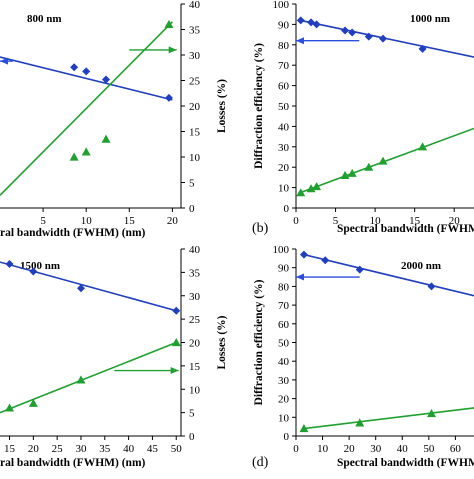 This screenshot has width=474, height=479. Describe the element at coordinates (284, 189) in the screenshot. I see `y-tick-label: 10` at that location.